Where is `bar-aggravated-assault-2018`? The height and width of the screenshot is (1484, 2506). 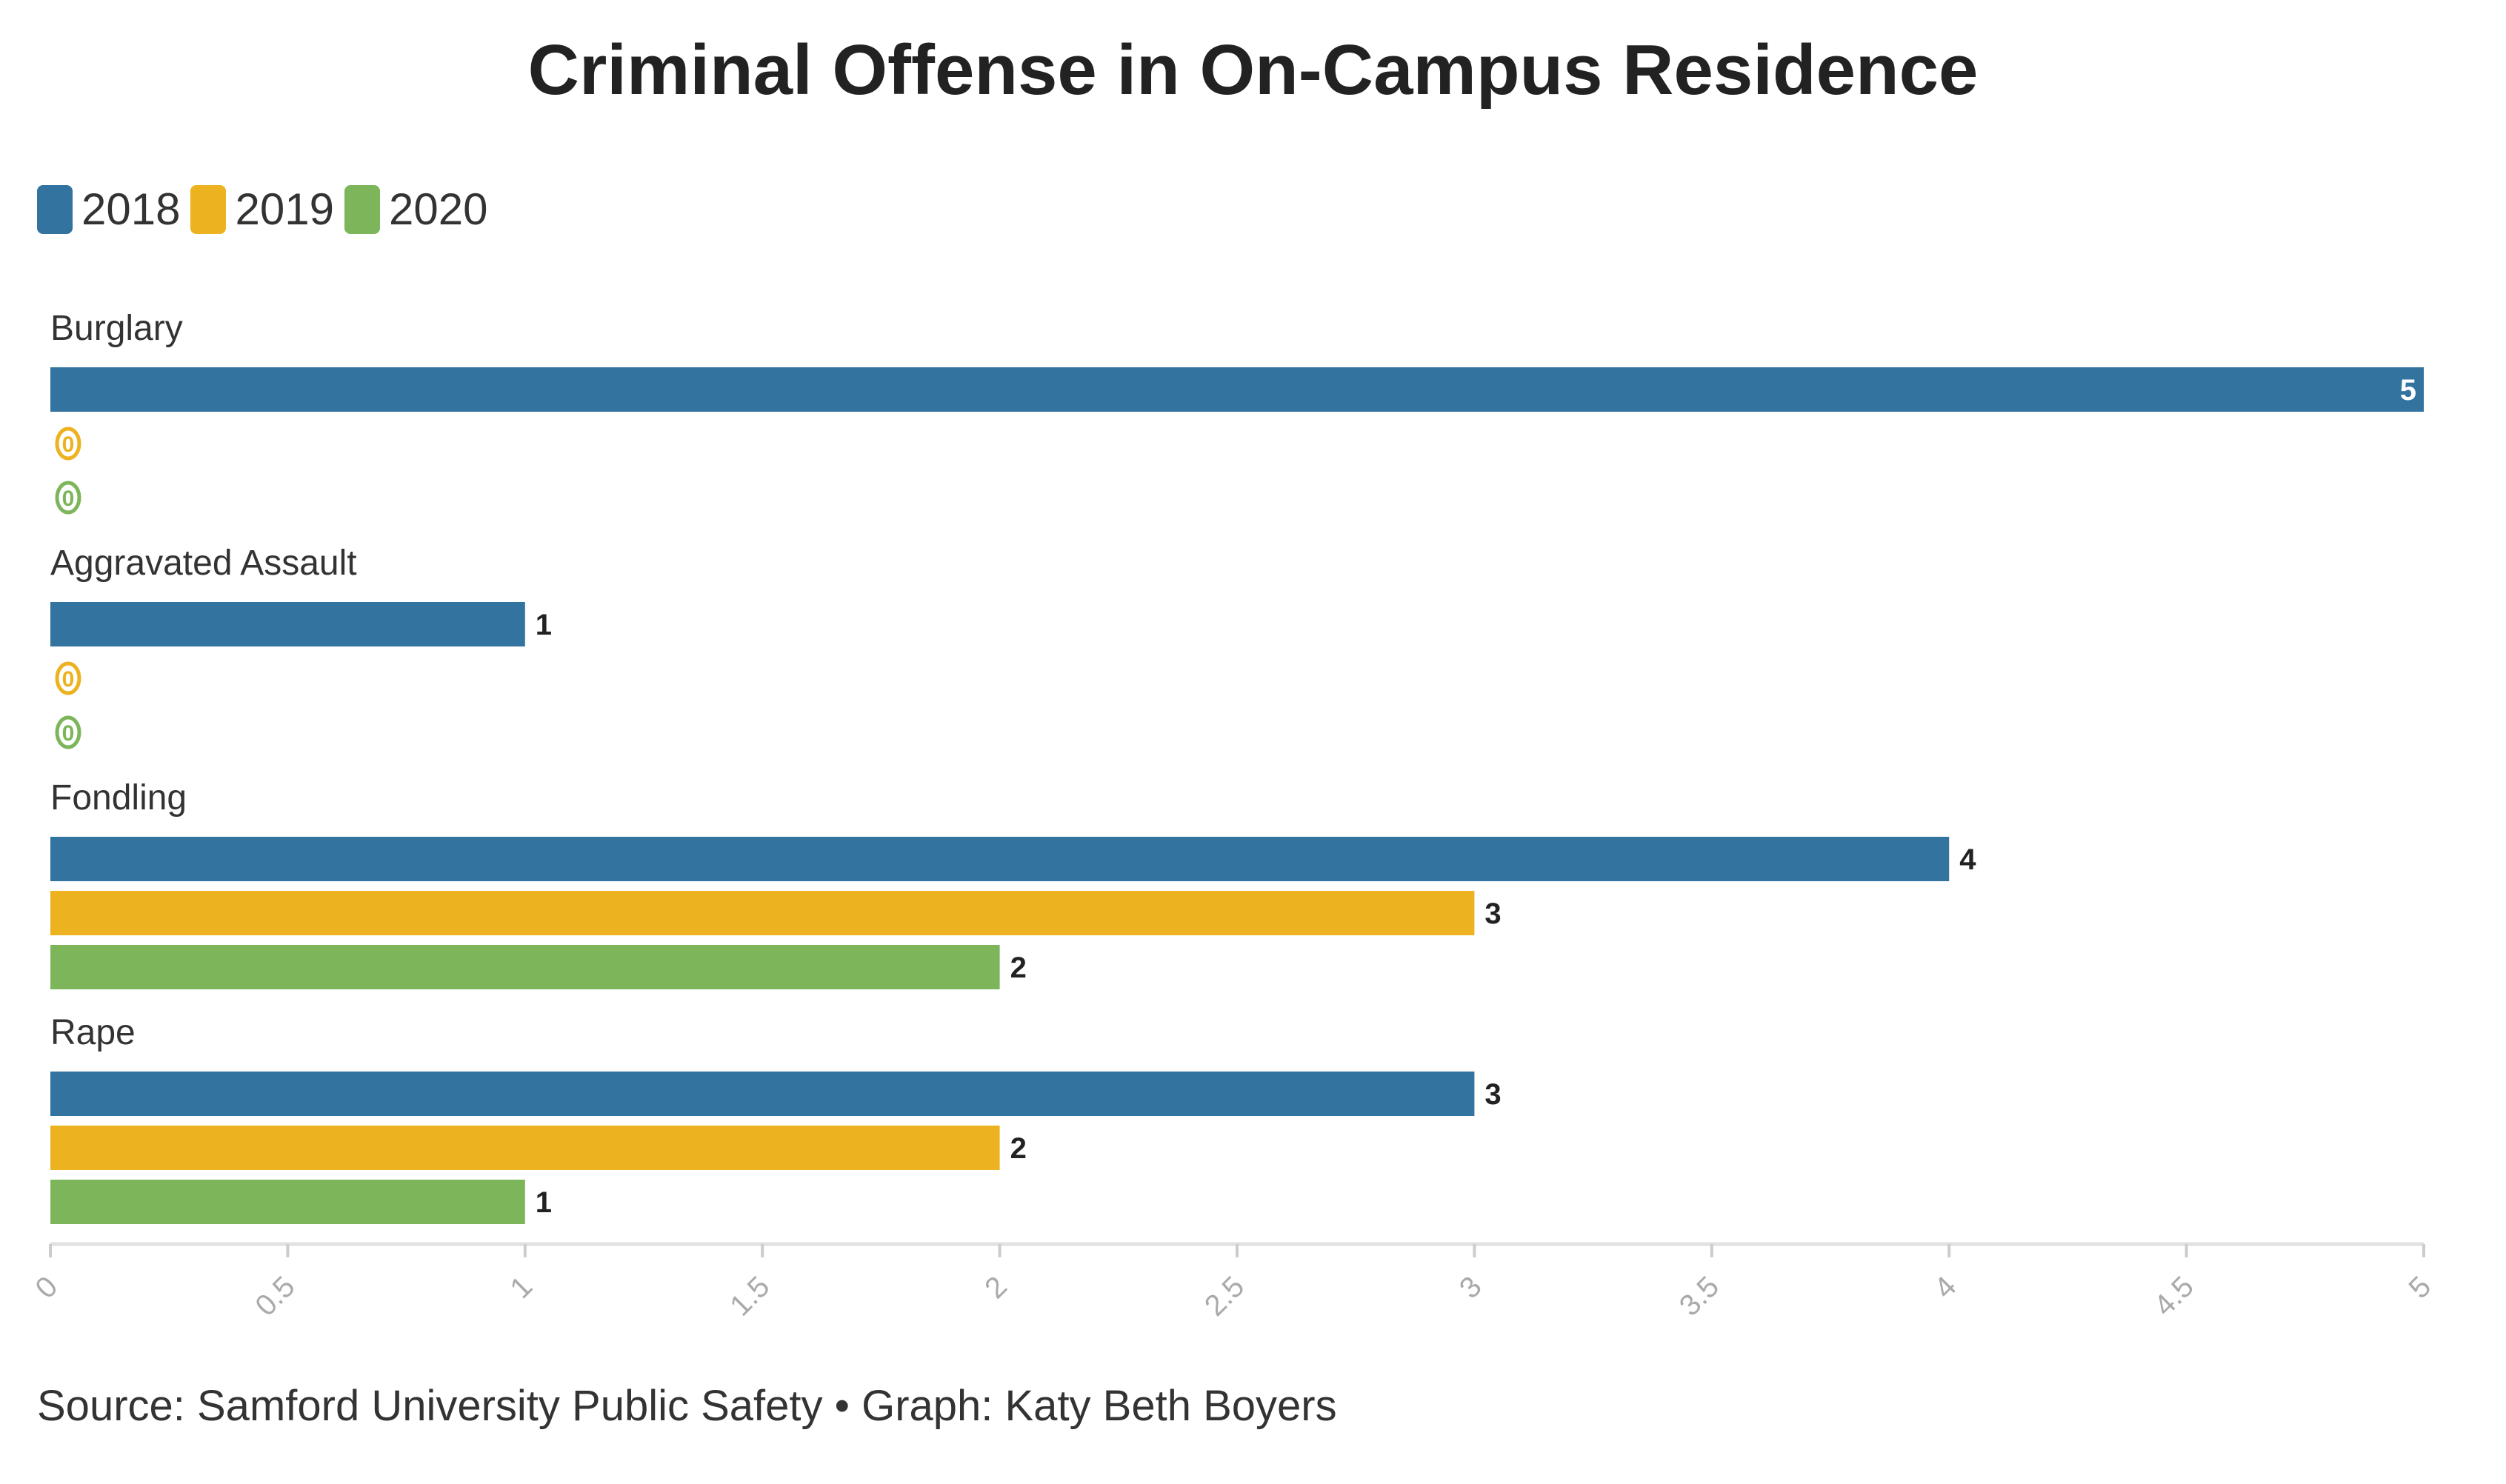
bar-aggravated-assault-2018 is located at coordinates (287, 624).